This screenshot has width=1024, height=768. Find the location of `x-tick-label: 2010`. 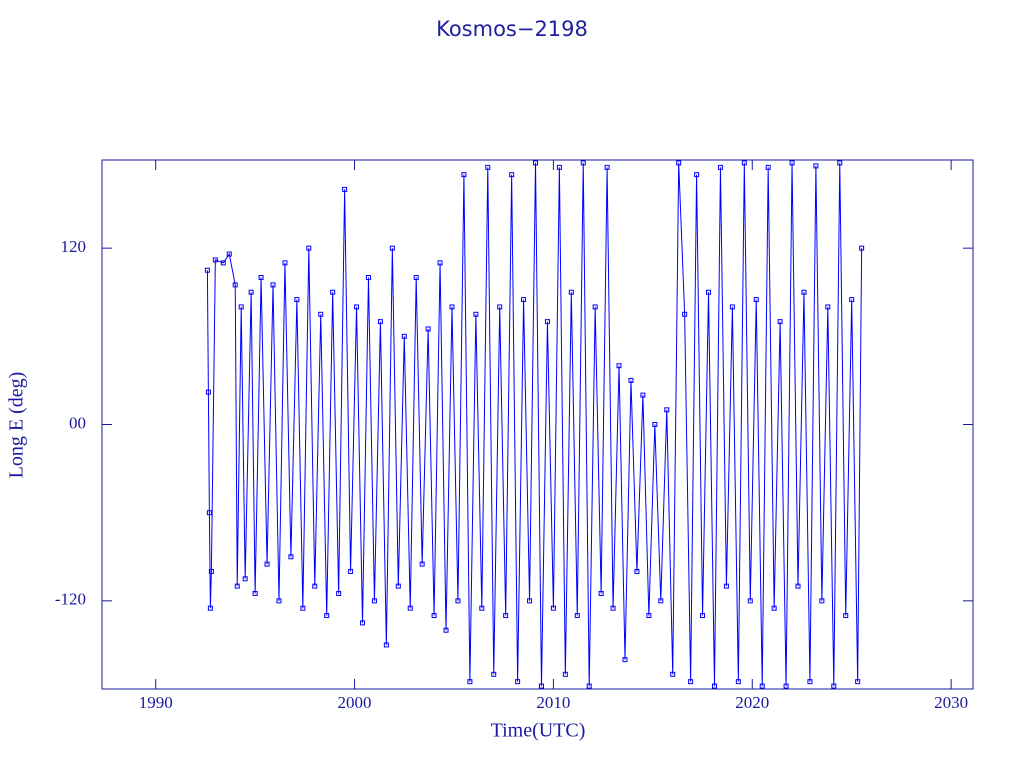

x-tick-label: 2010 is located at coordinates (553, 702).